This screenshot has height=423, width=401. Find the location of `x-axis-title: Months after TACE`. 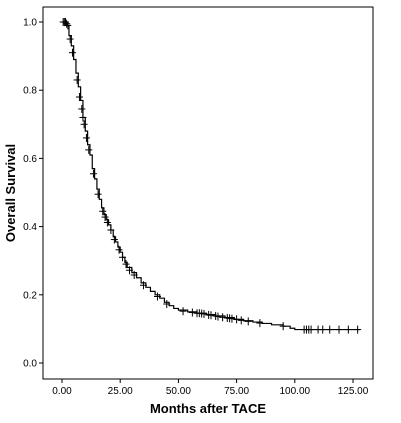

x-axis-title: Months after TACE is located at coordinates (208, 408).